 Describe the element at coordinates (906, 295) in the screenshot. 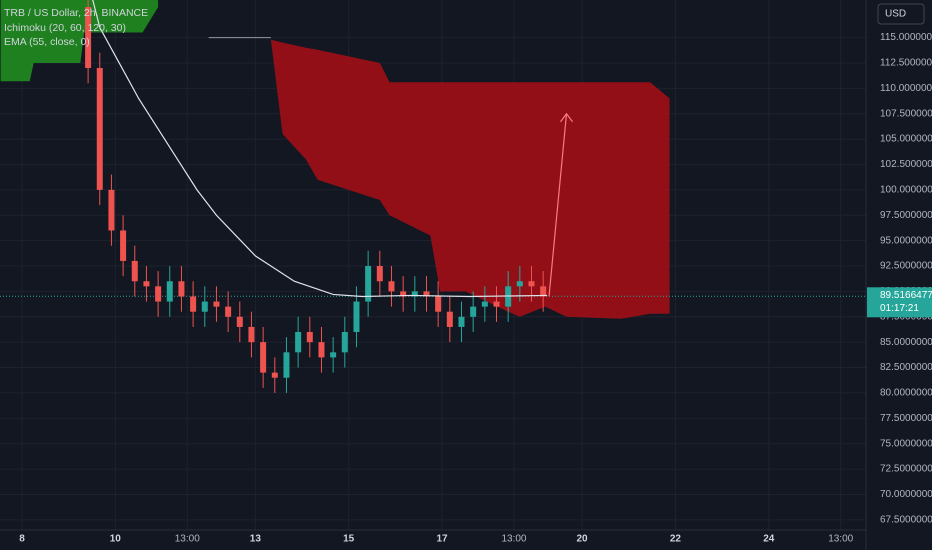

I see `last-price-label: 89.5166477` at that location.